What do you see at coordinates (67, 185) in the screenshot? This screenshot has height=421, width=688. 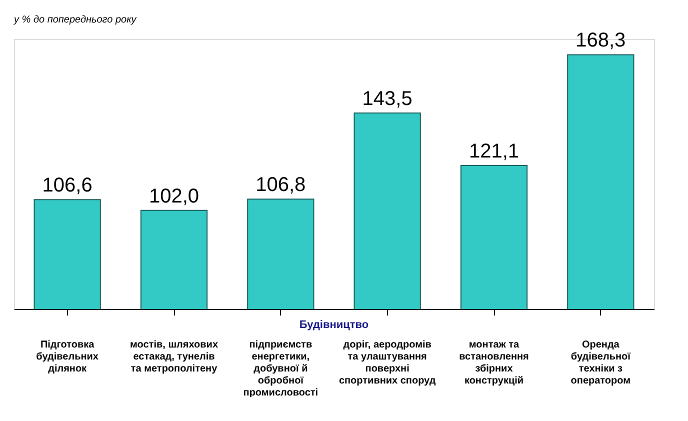 I see `data-label: 106,6` at bounding box center [67, 185].